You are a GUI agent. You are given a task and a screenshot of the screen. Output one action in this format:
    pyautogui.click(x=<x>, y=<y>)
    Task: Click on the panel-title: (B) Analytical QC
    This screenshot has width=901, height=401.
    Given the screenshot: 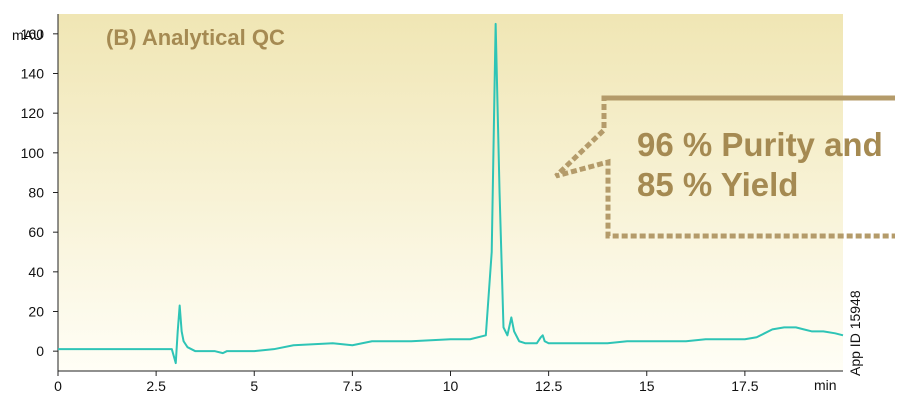 What is the action you would take?
    pyautogui.click(x=195, y=37)
    